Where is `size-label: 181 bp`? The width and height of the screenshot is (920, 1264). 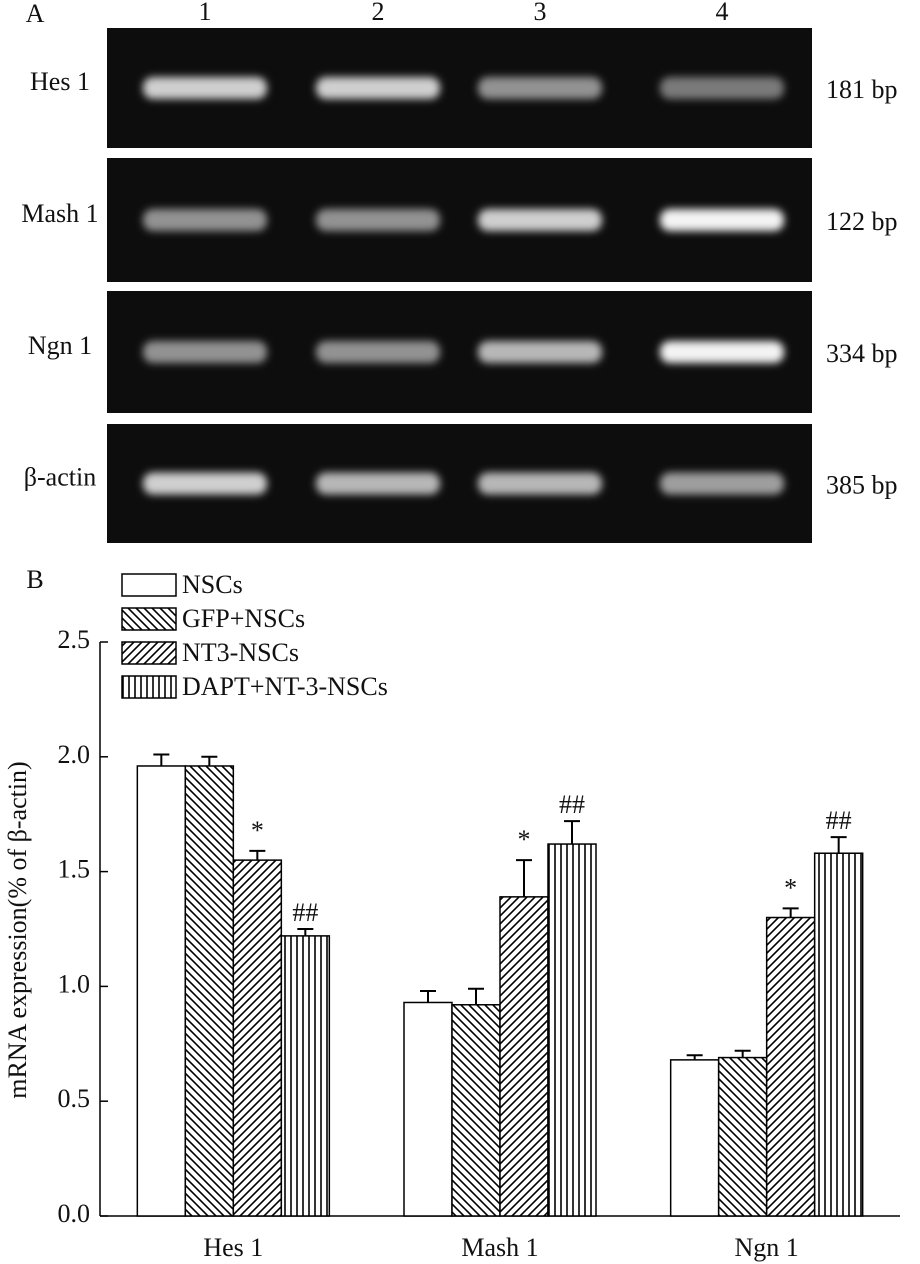 size-label: 181 bp is located at coordinates (862, 89).